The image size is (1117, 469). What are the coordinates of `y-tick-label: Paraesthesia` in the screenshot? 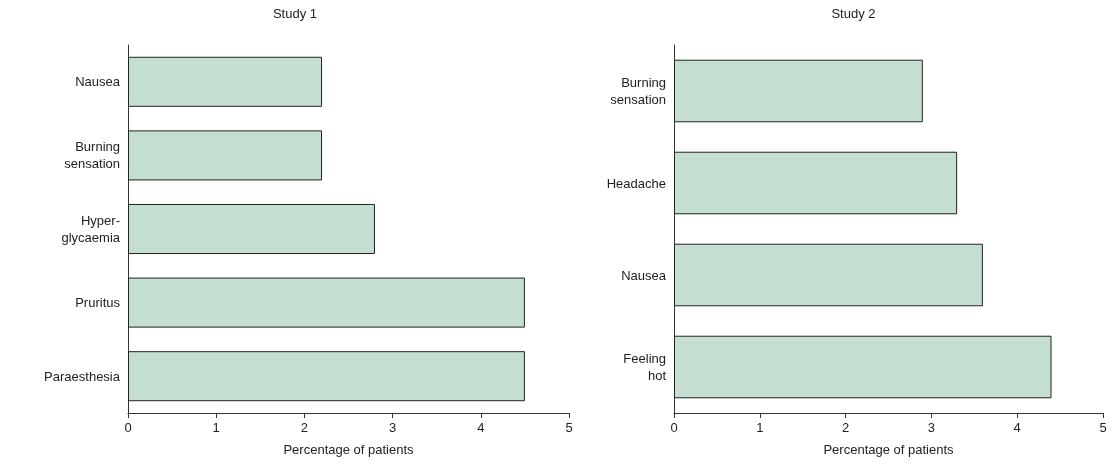 It's located at (82, 376).